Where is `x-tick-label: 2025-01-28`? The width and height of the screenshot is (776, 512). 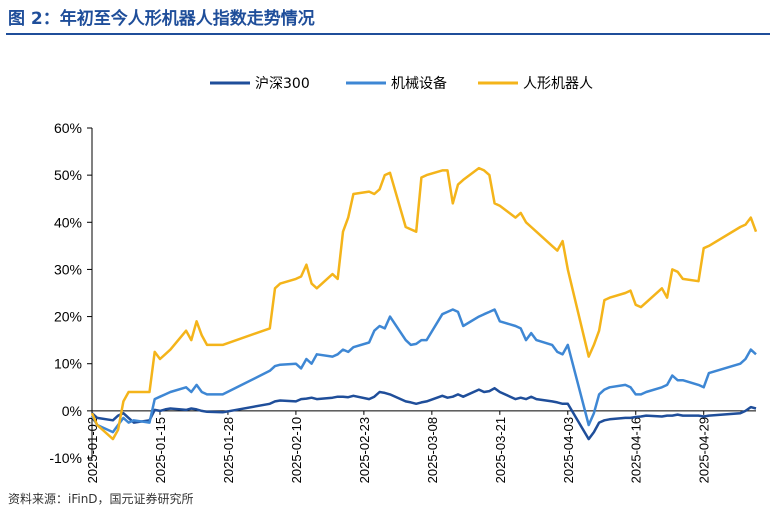 x-tick-label: 2025-01-28 is located at coordinates (228, 450).